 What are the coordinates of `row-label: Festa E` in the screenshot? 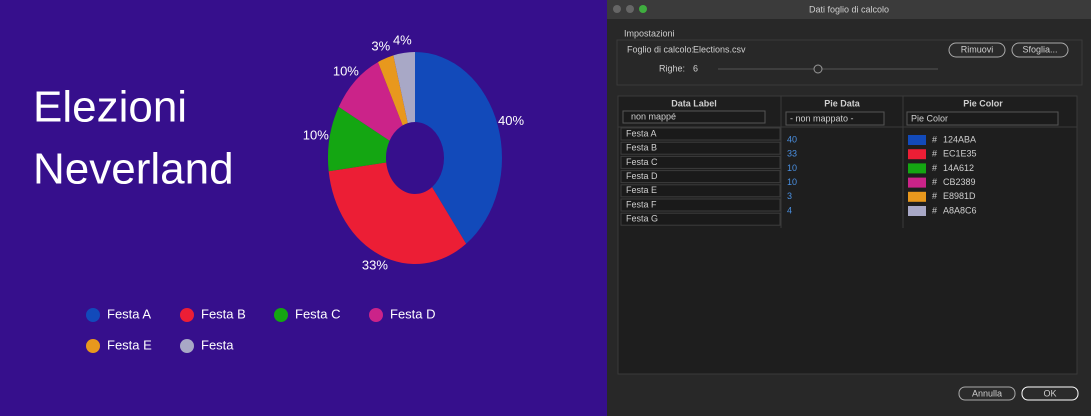 It's located at (641, 190).